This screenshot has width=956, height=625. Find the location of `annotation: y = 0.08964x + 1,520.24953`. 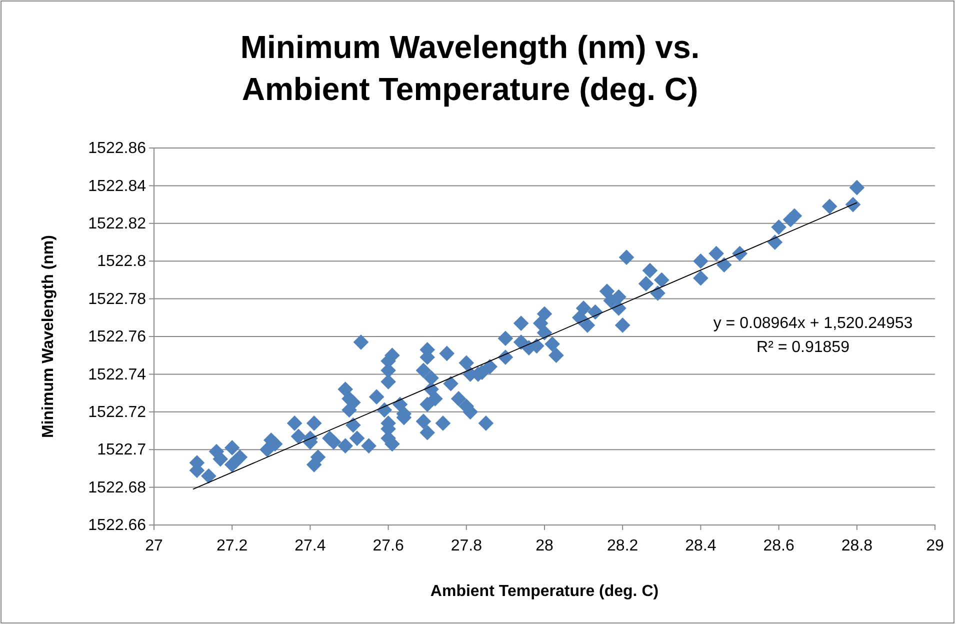

annotation: y = 0.08964x + 1,520.24953 is located at coordinates (813, 323).